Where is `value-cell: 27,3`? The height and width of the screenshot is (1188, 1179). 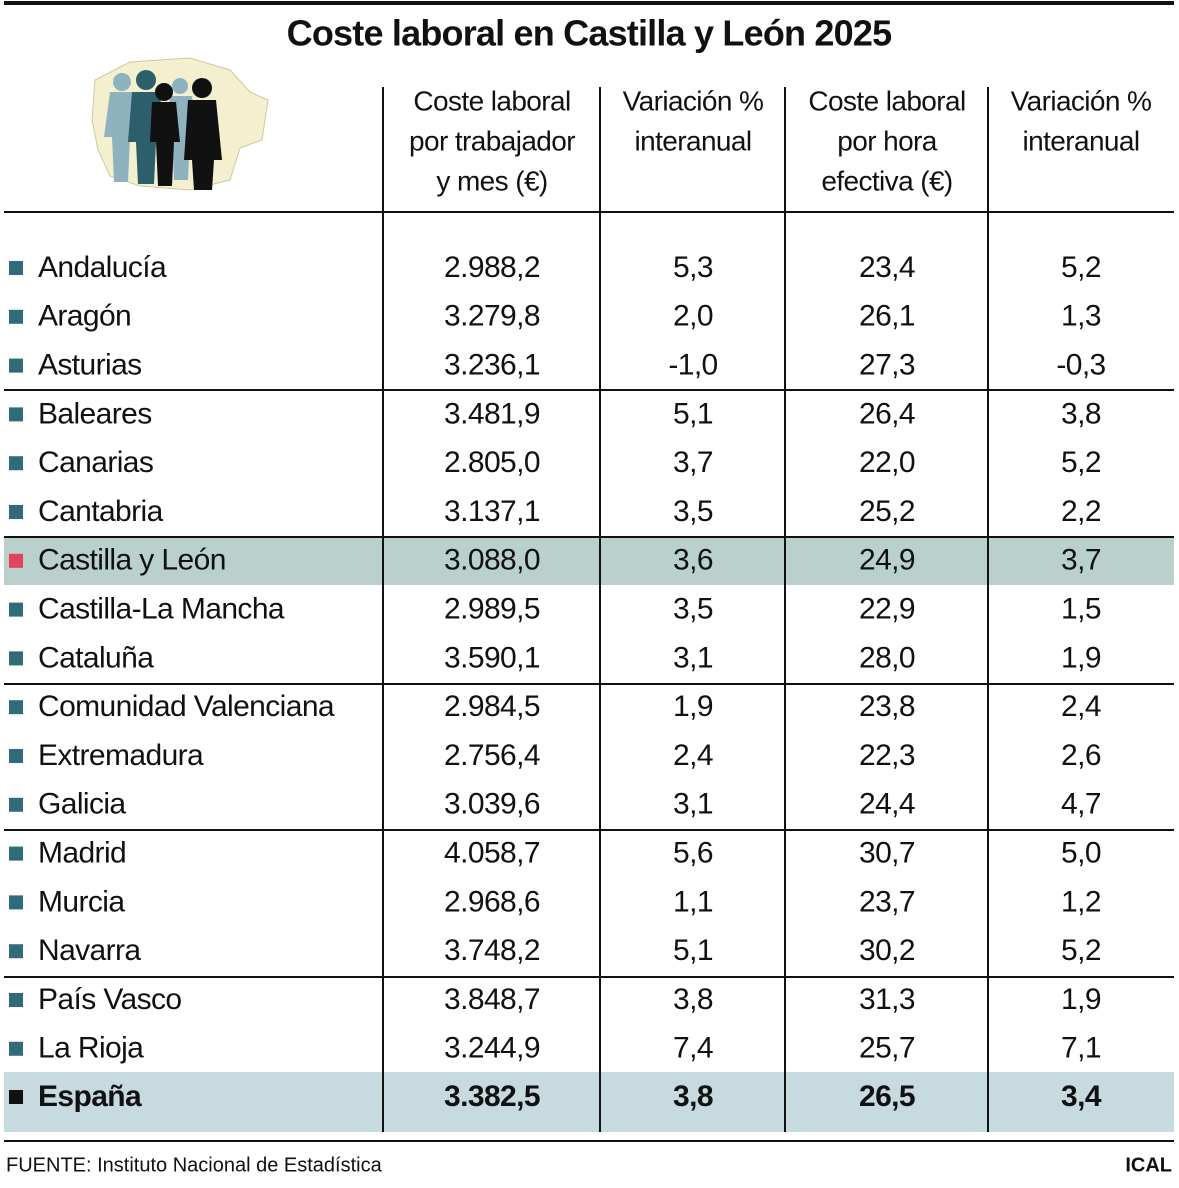 value-cell: 27,3 is located at coordinates (887, 365).